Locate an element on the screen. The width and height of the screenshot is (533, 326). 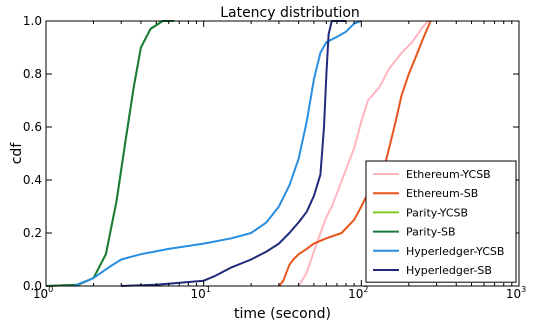
chart-title: Latency distribution is located at coordinates (290, 13).